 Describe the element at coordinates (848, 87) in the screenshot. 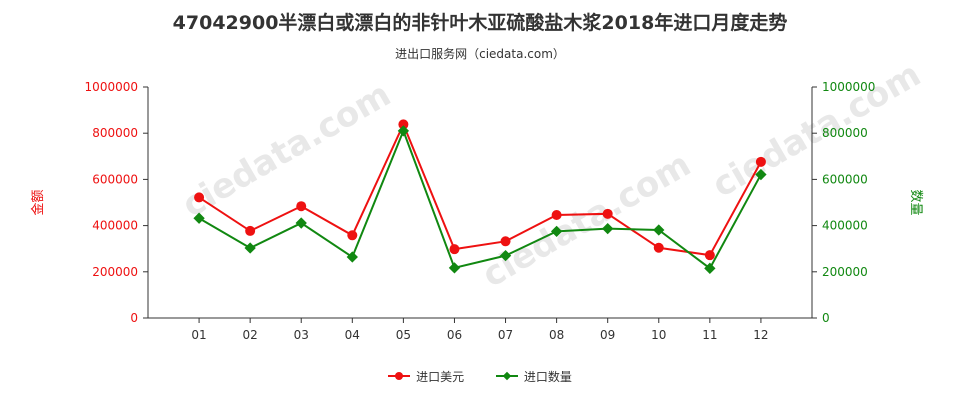

I see `y-tick-label-right: 1000000` at that location.